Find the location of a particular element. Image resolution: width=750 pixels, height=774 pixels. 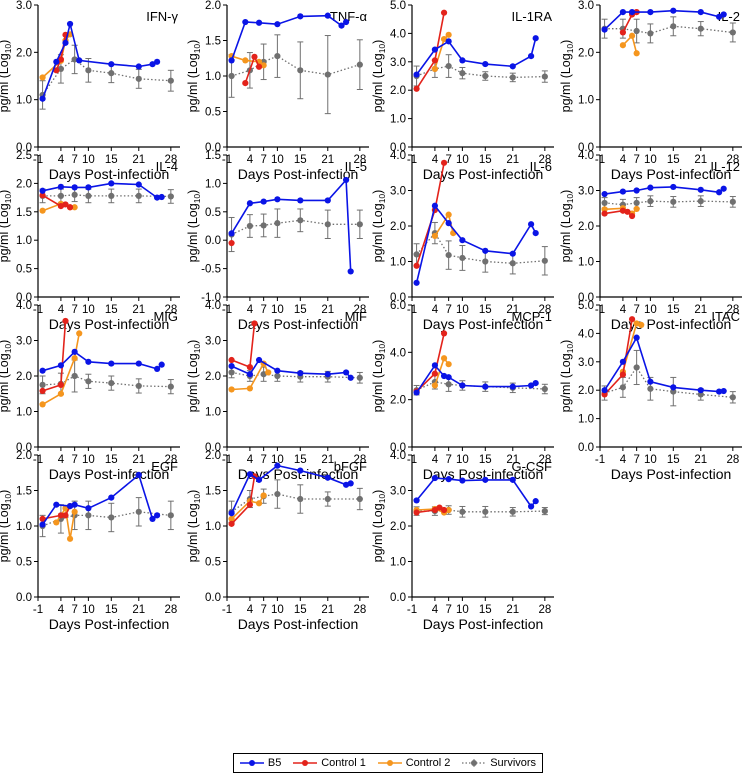

panel-title: TNF-α is located at coordinates (349, 16).